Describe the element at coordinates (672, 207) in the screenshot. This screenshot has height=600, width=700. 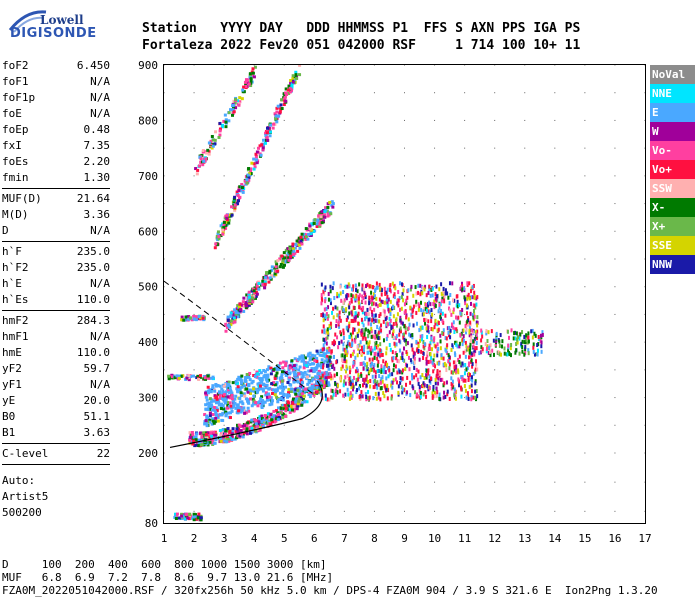
I see `legend-item-x-minus: X-` at that location.